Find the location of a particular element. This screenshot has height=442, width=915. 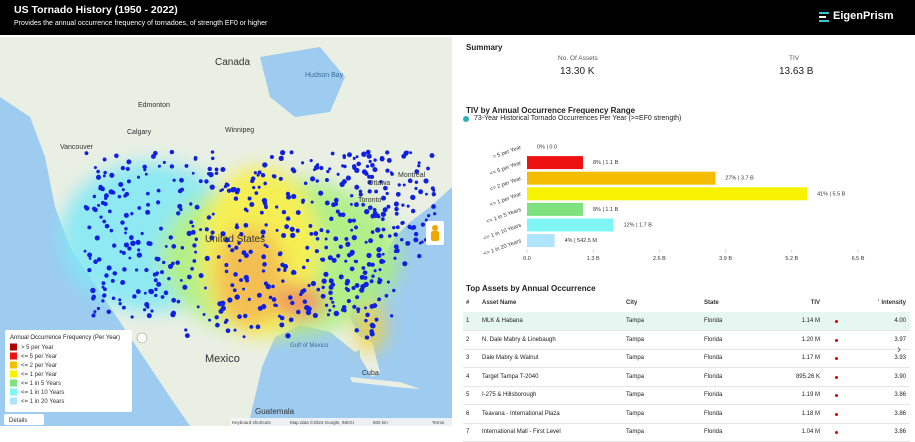

y-tick-label: <= 1 in 20 Years is located at coordinates (503, 247).